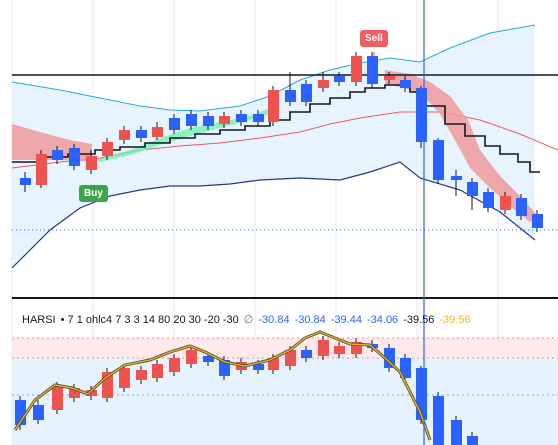 The image size is (558, 445). Describe the element at coordinates (346, 320) in the screenshot. I see `legend-value-3: -39.44` at that location.